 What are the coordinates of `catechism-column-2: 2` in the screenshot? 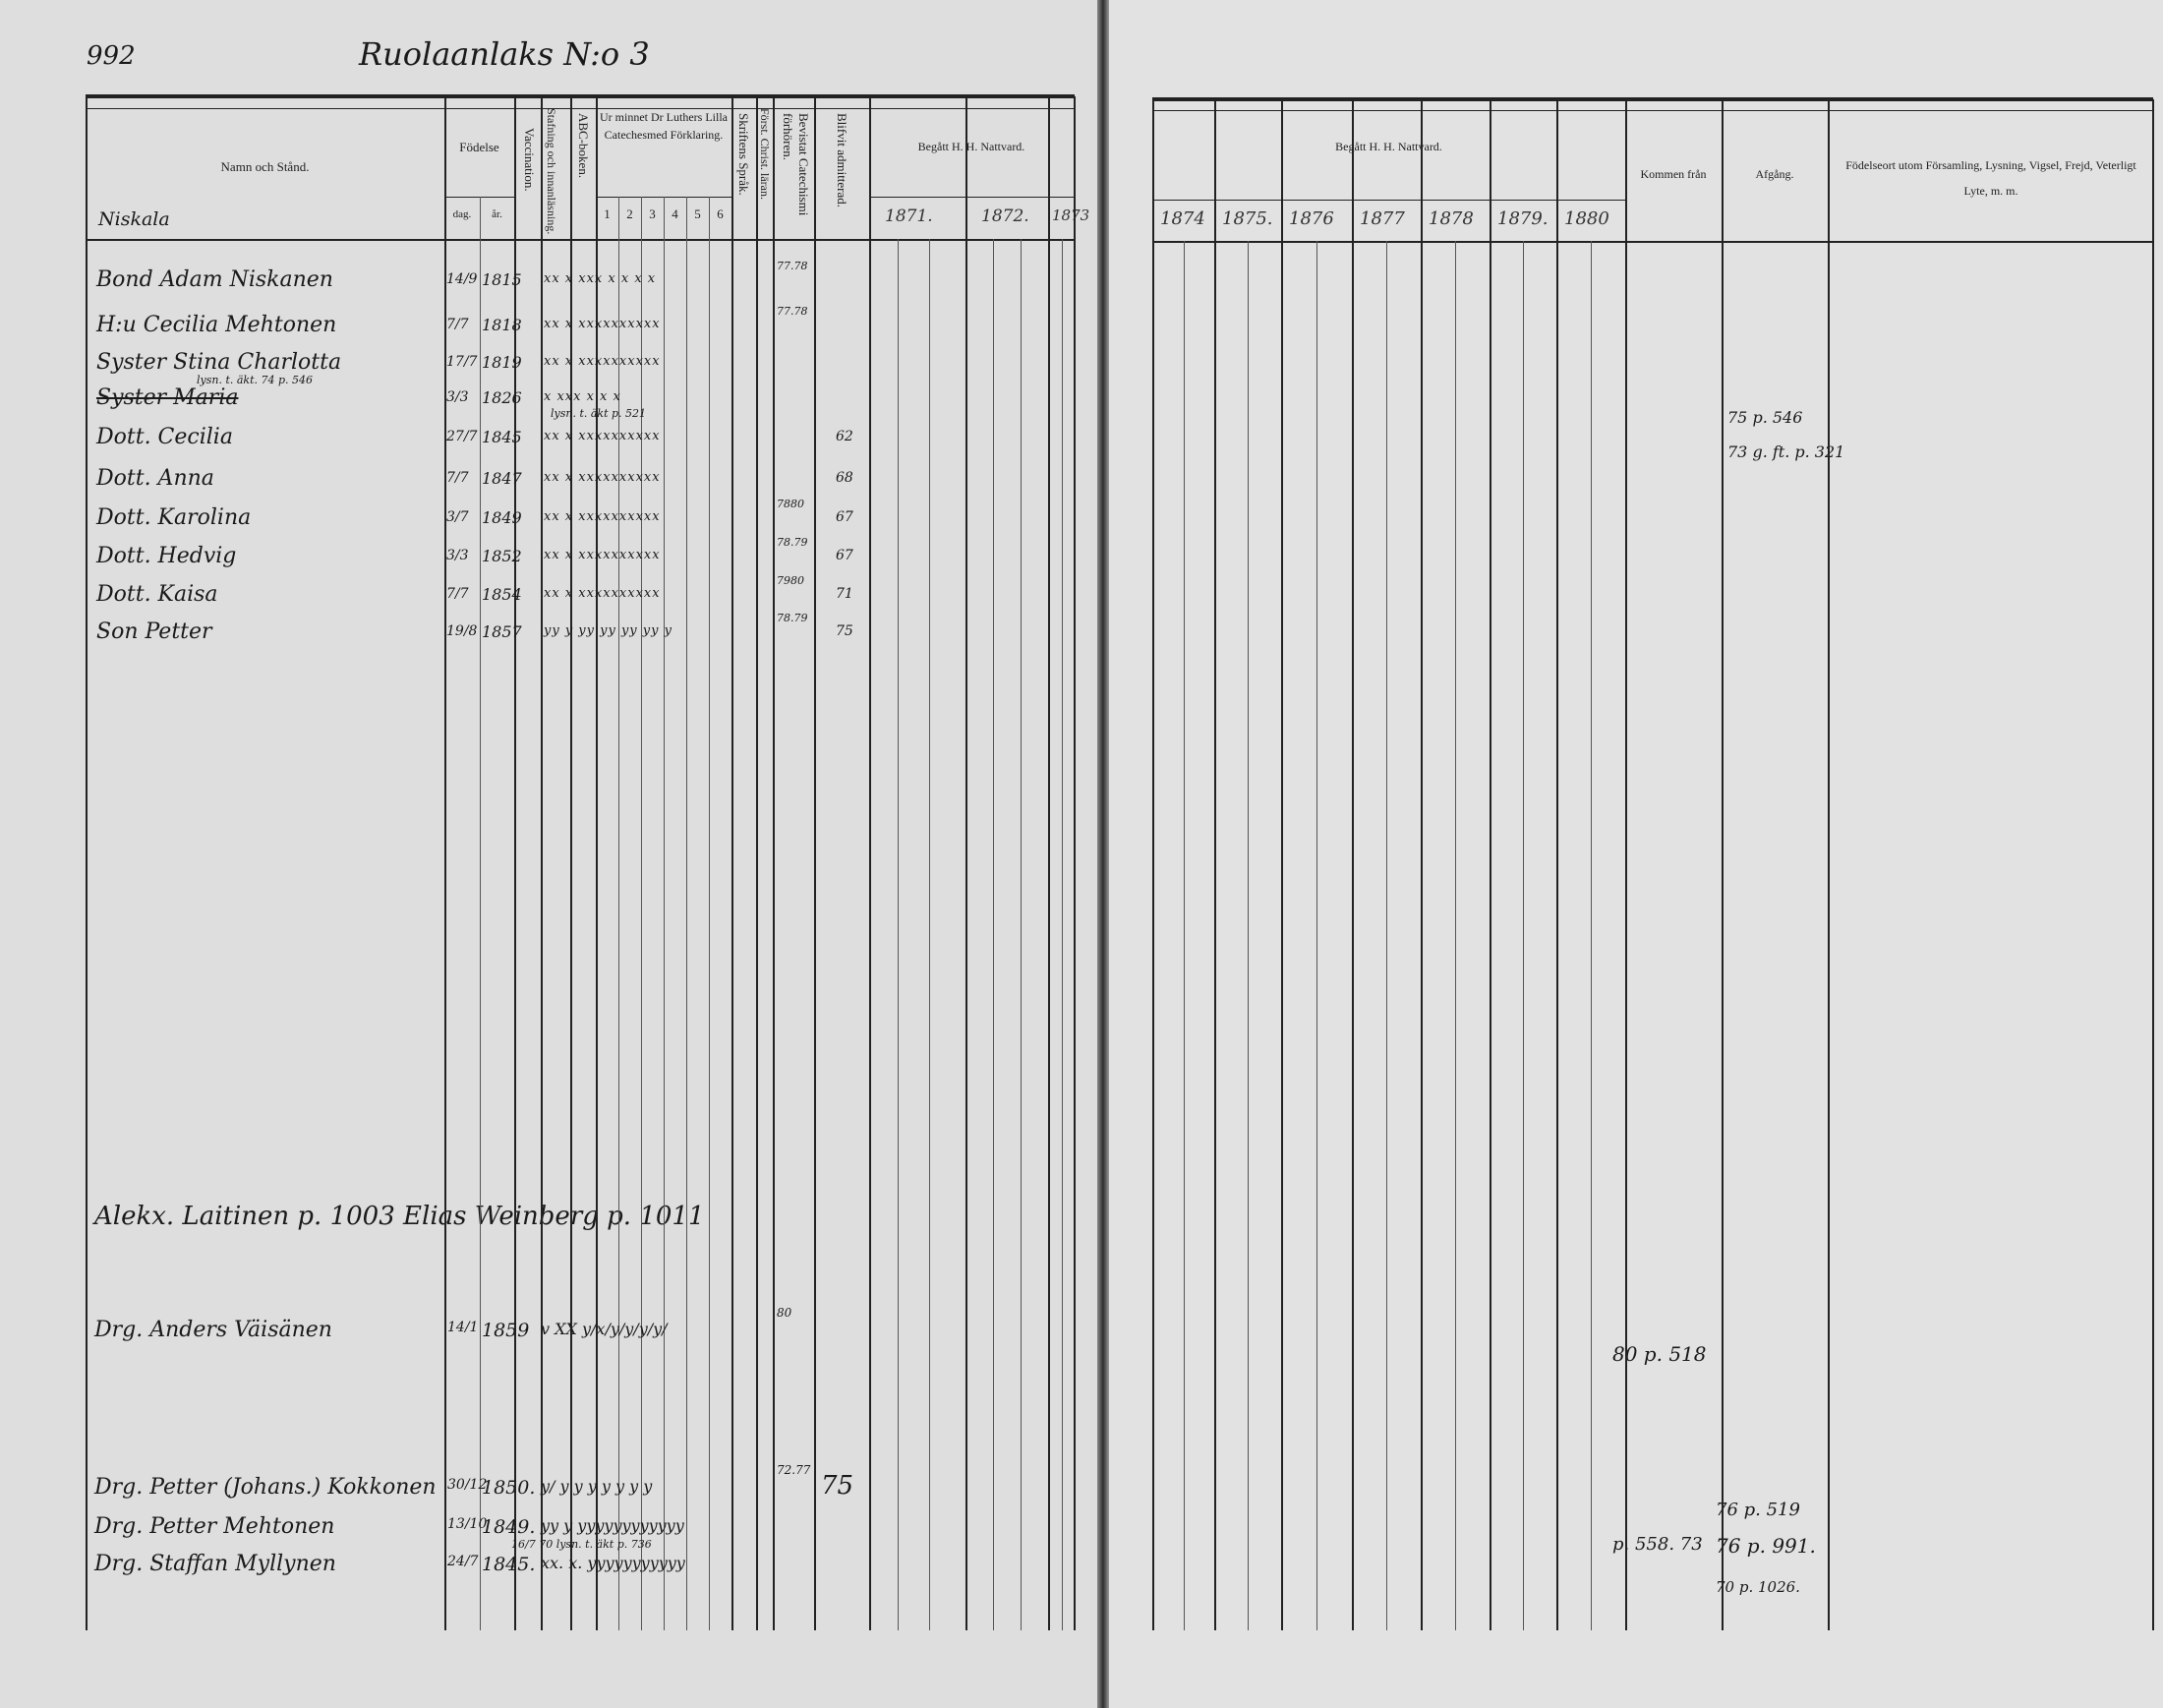 It's located at (629, 214).